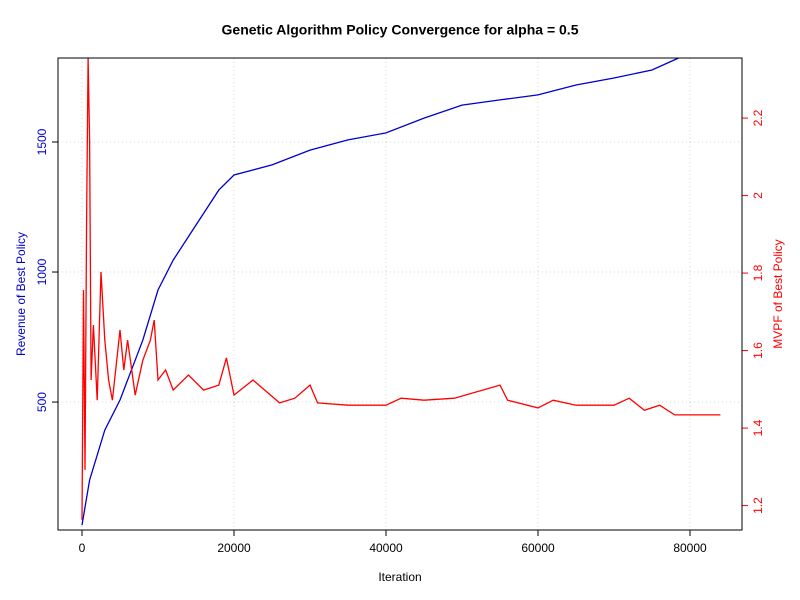 Image resolution: width=800 pixels, height=600 pixels. What do you see at coordinates (234, 548) in the screenshot?
I see `x-tick-label: 20000` at bounding box center [234, 548].